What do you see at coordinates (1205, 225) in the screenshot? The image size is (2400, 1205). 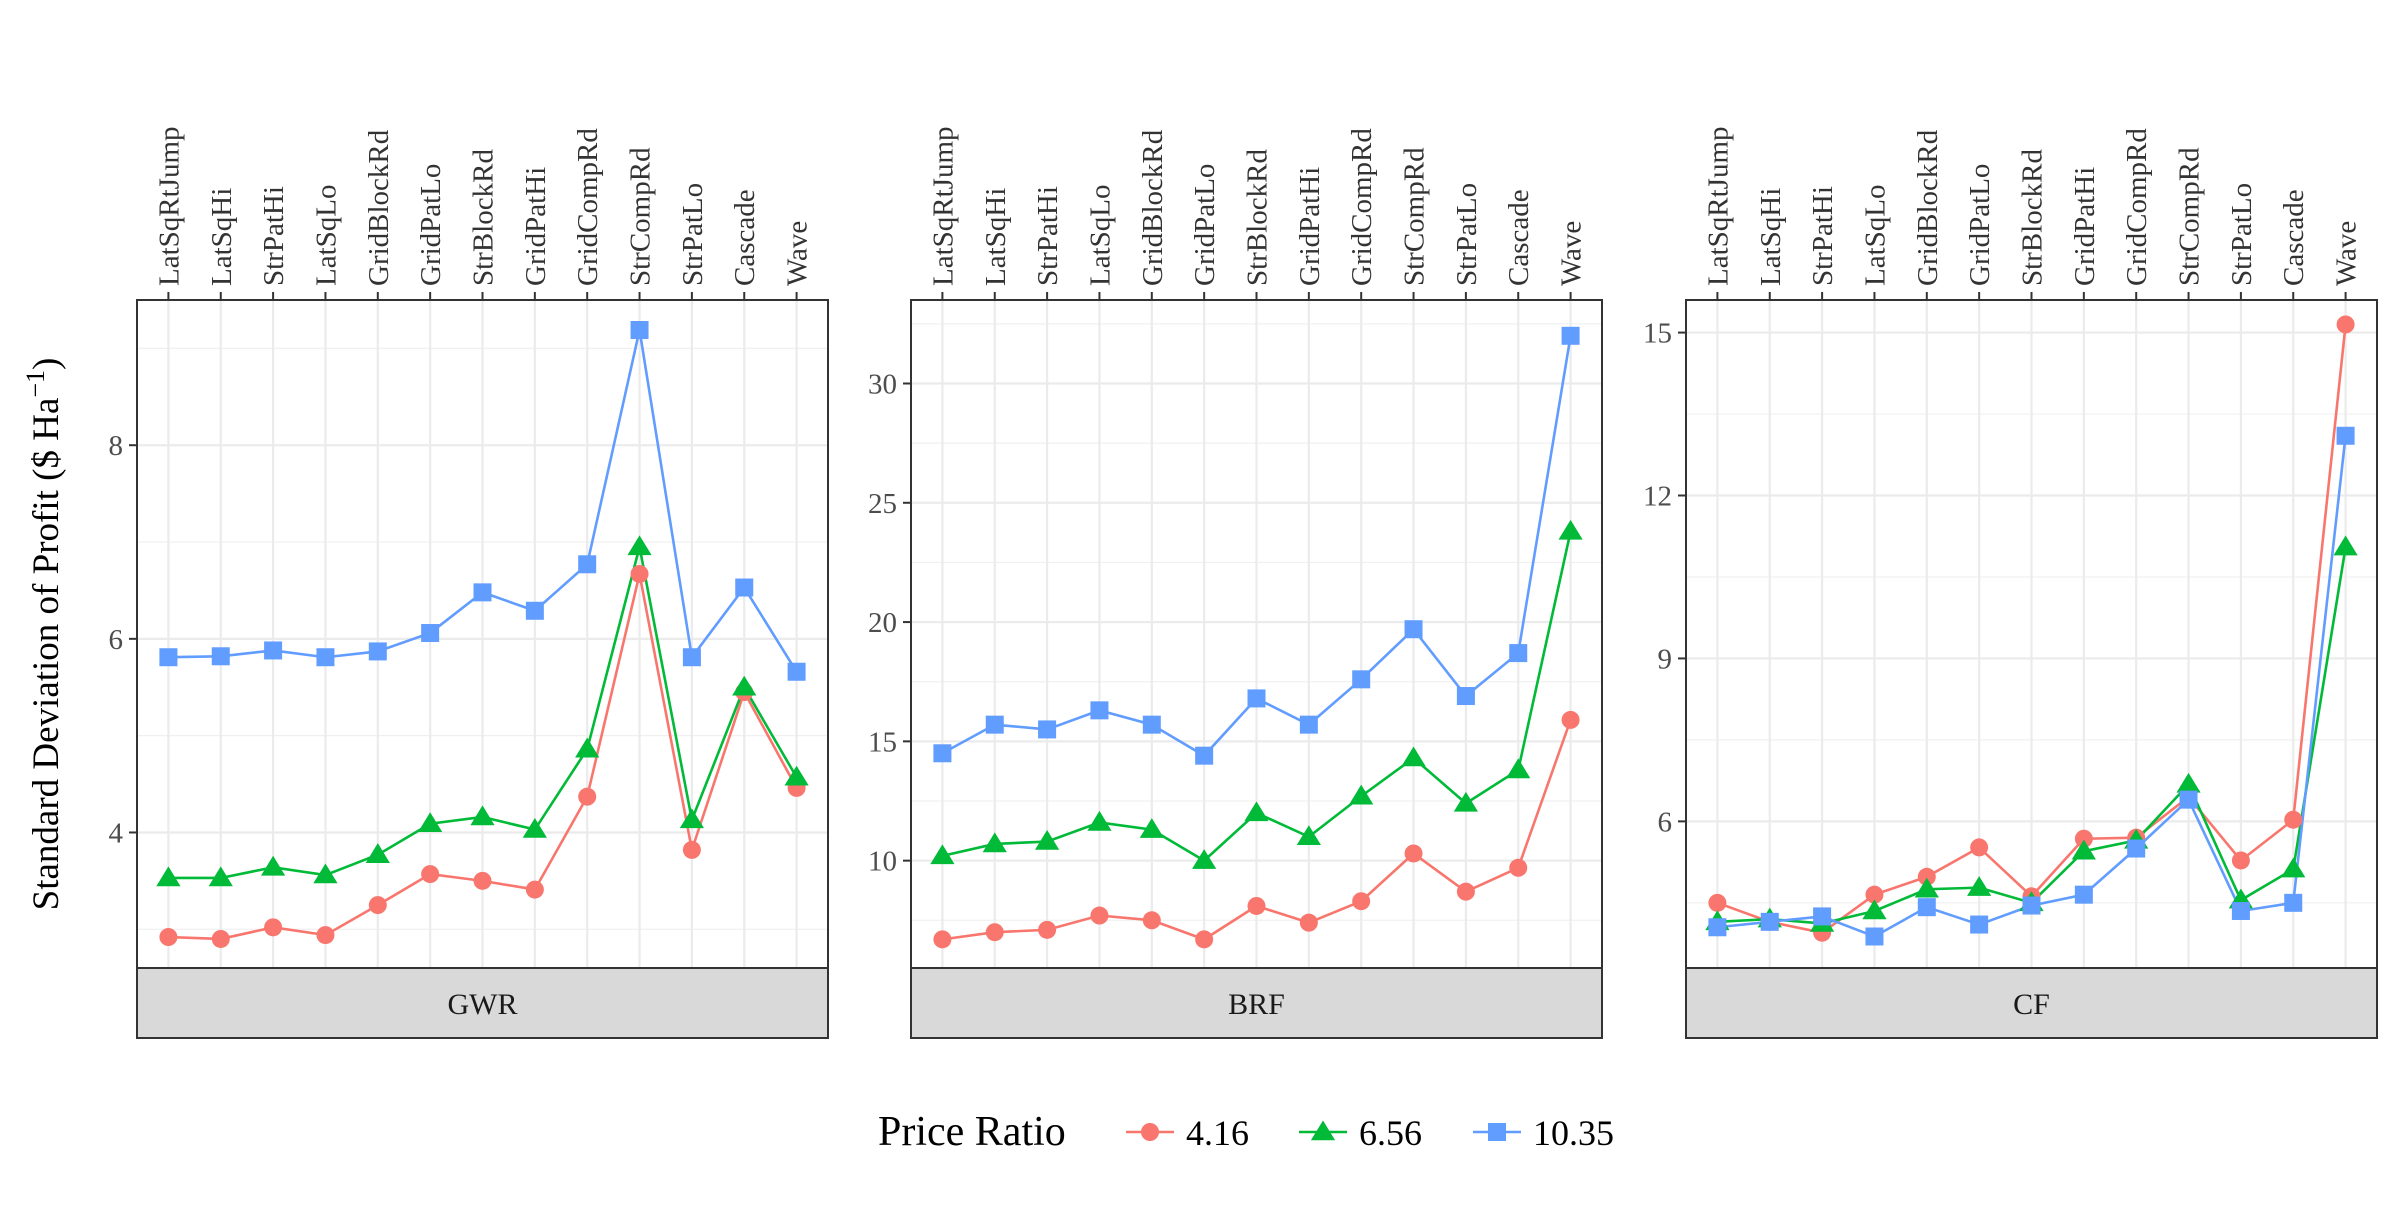 I see `x-tick-label: GridPatLo` at bounding box center [1205, 225].